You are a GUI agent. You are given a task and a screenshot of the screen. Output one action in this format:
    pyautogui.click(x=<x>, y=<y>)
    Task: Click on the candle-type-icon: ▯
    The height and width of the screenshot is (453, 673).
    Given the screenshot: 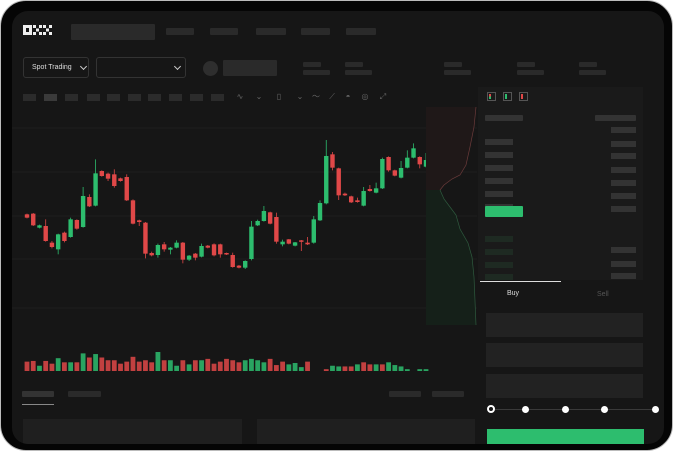 What is the action you would take?
    pyautogui.click(x=279, y=96)
    